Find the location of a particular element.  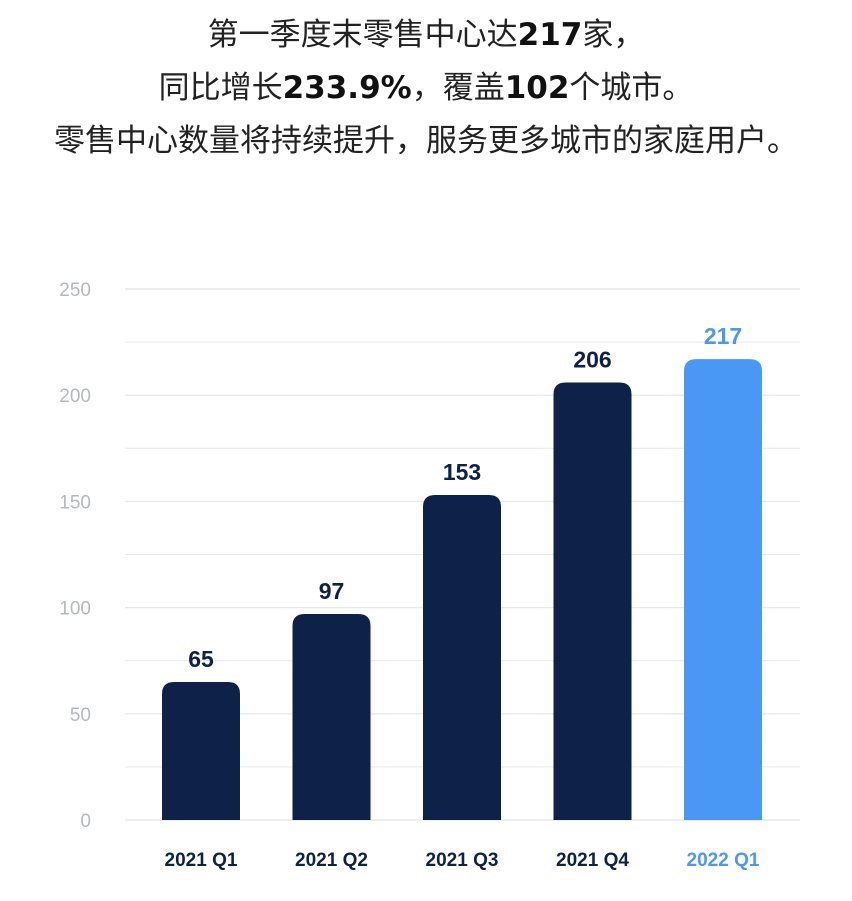

x-category-label: 2021 Q3 is located at coordinates (462, 860).